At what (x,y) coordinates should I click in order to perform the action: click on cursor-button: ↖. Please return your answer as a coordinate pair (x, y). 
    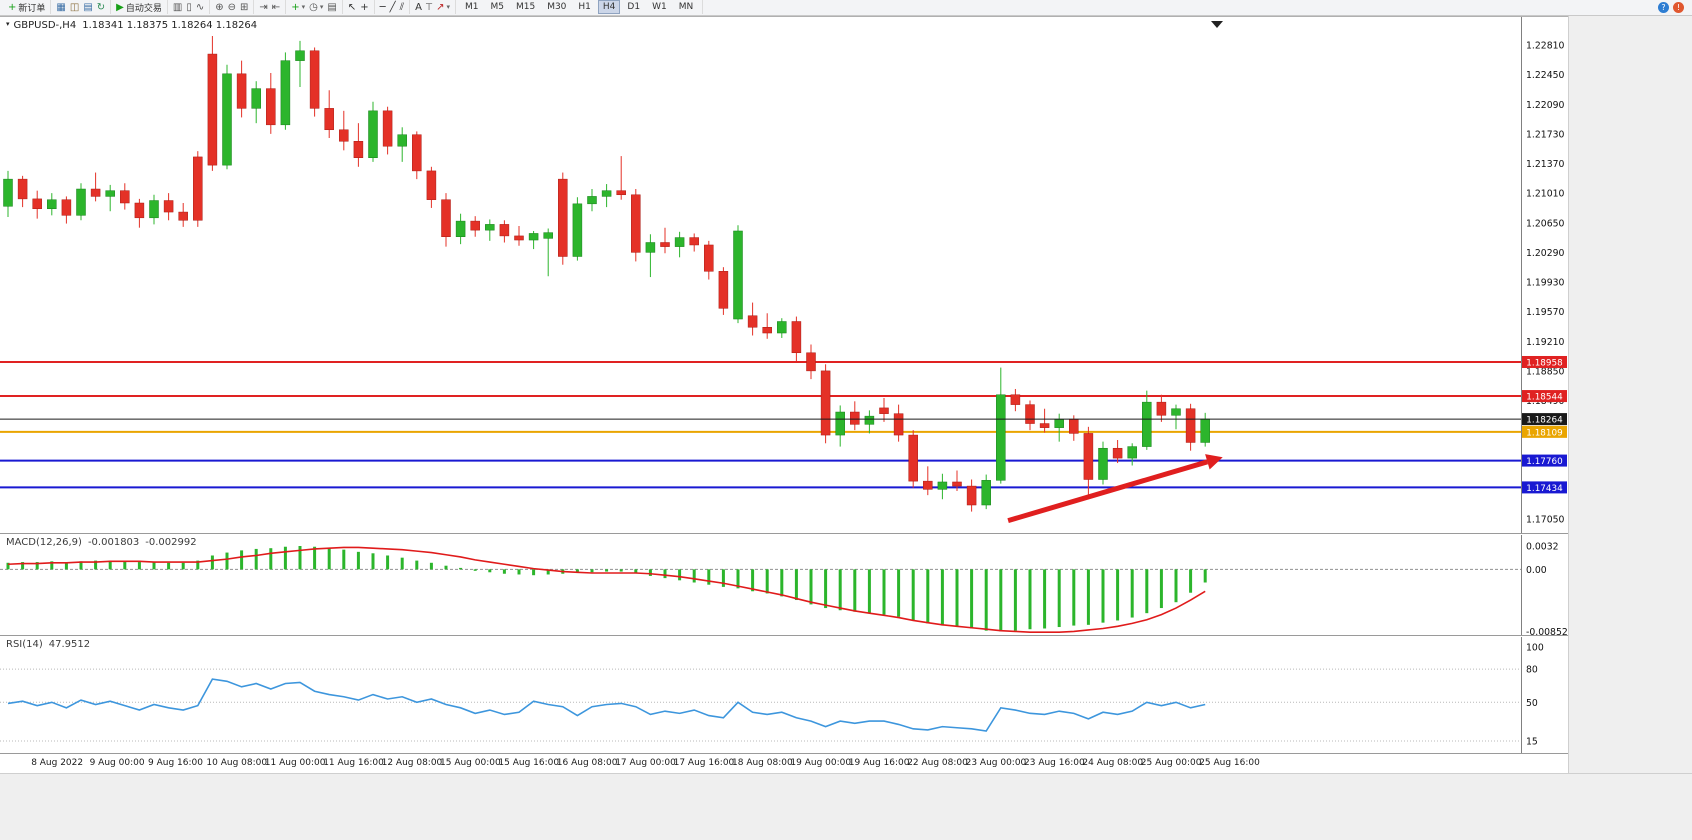
    Looking at the image, I should click on (352, 7).